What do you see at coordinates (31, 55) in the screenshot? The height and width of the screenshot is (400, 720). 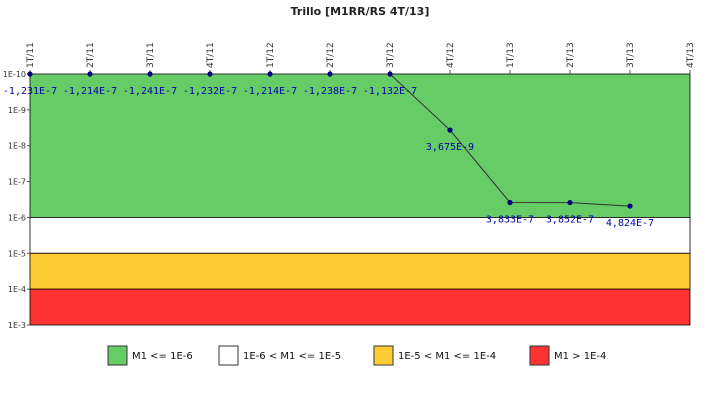 I see `x-tick-label: 1T/11` at bounding box center [31, 55].